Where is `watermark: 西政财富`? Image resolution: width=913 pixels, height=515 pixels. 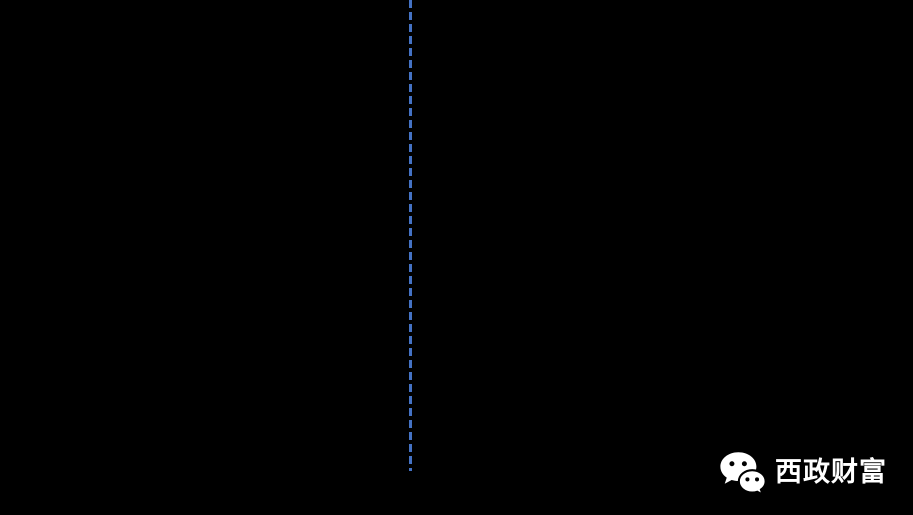
watermark: 西政财富 is located at coordinates (803, 472).